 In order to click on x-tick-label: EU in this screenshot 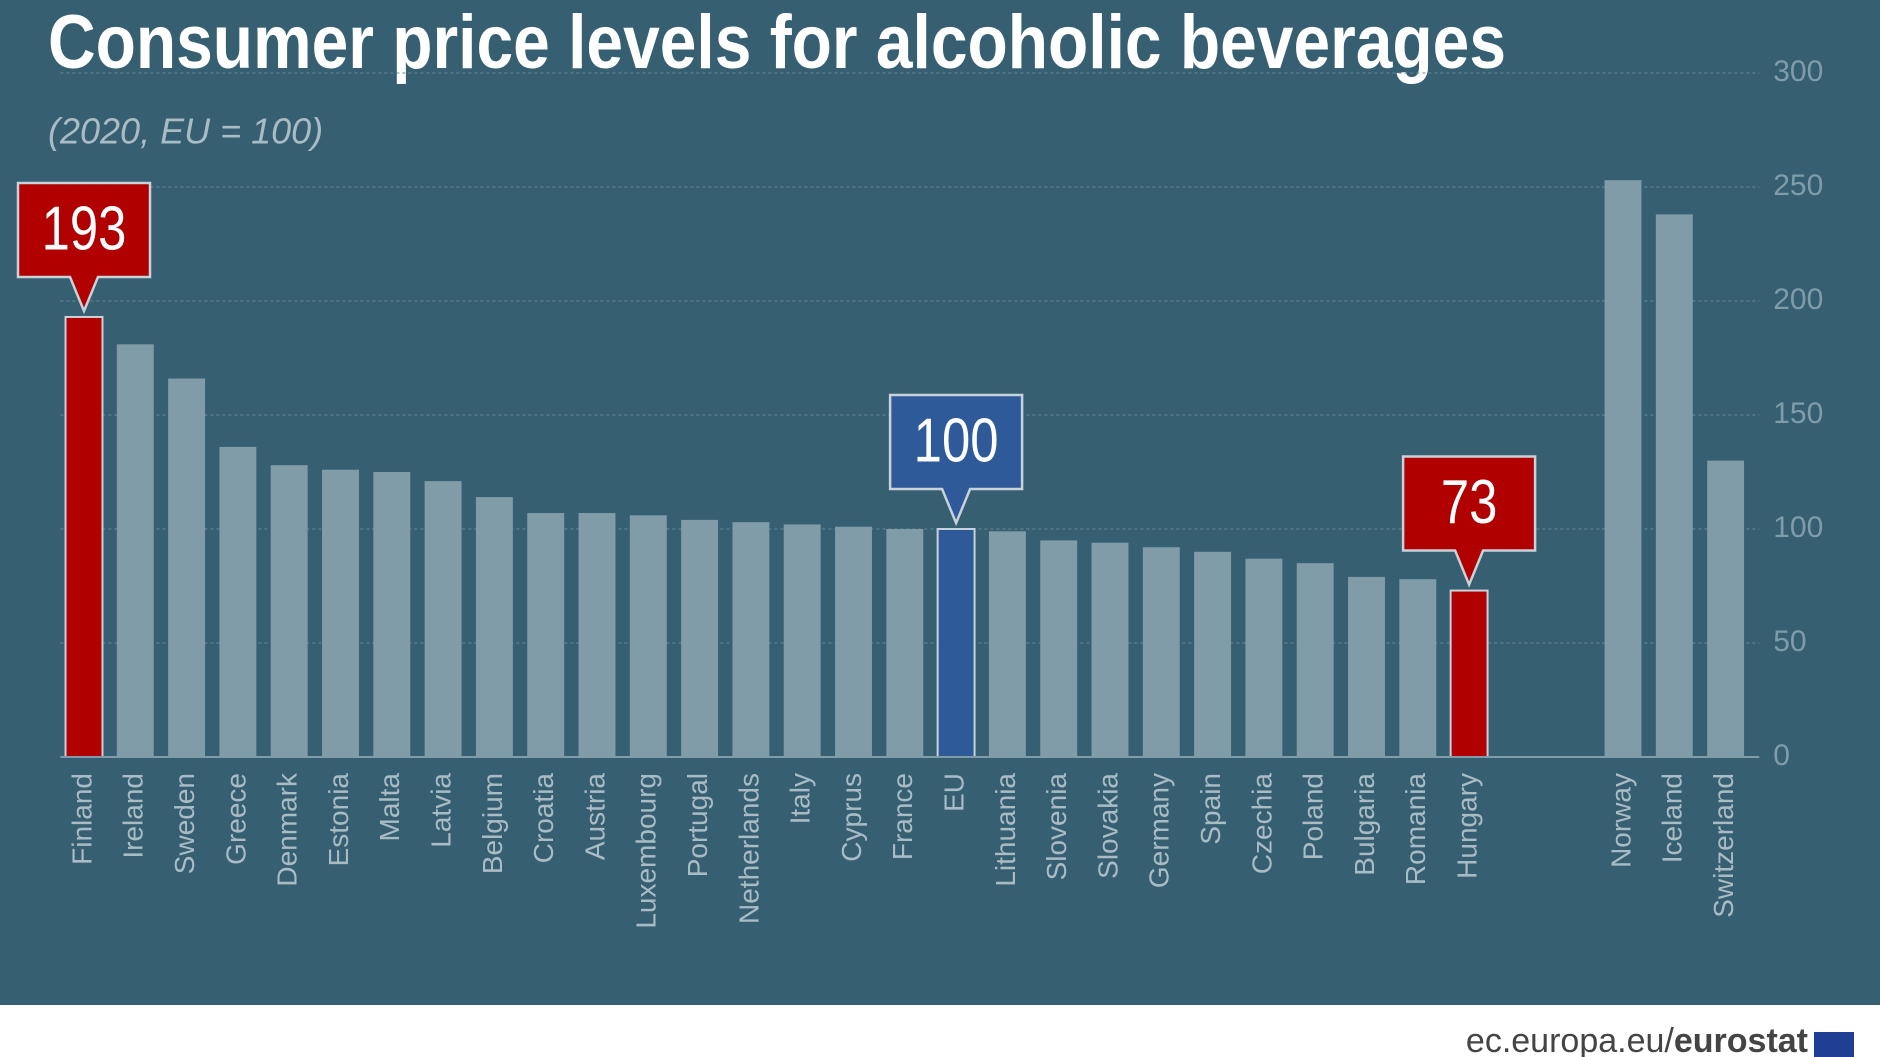, I will do `click(953, 792)`.